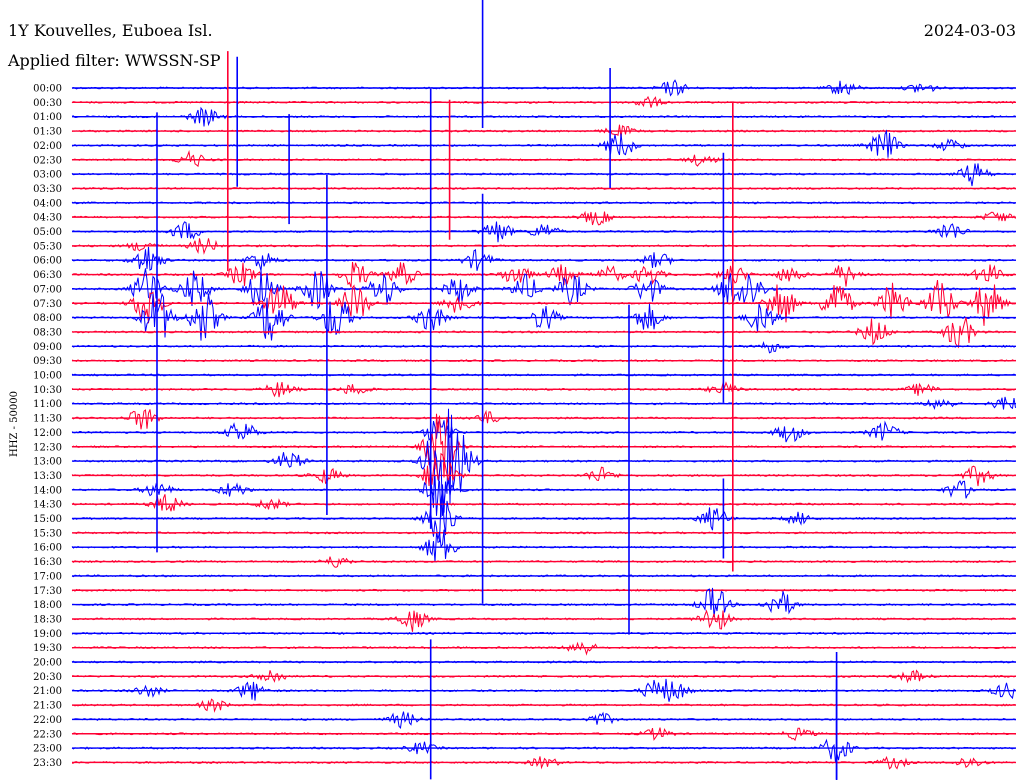  Describe the element at coordinates (47, 376) in the screenshot. I see `time-tick-label: 10:00` at that location.